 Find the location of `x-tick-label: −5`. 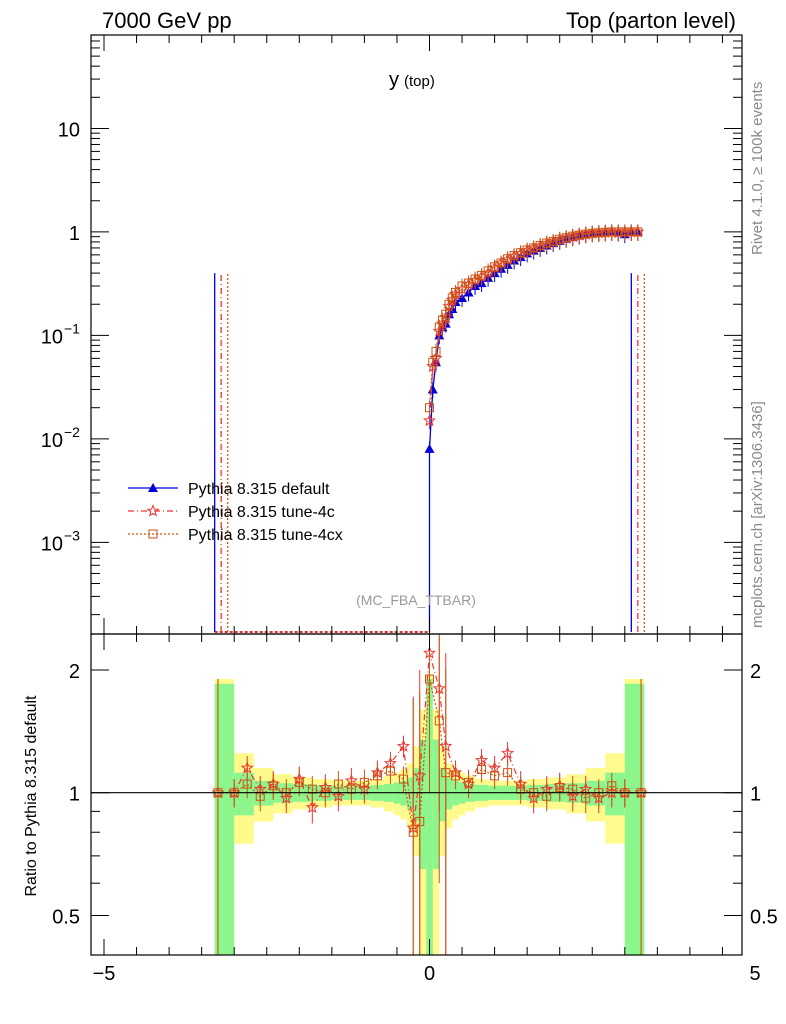

x-tick-label: −5 is located at coordinates (104, 974).